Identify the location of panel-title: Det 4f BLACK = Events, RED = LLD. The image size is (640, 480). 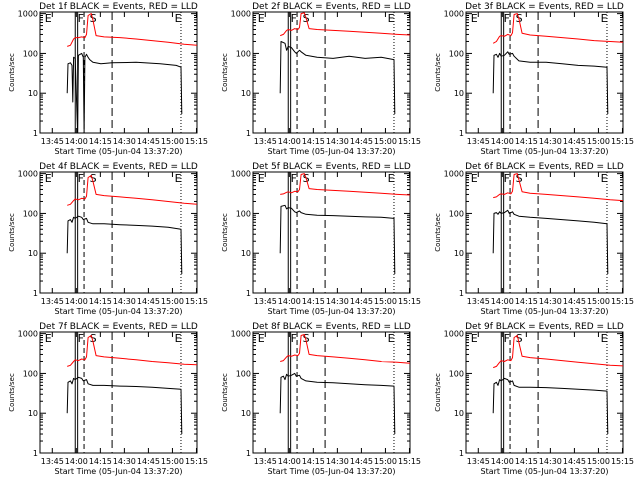
(118, 167).